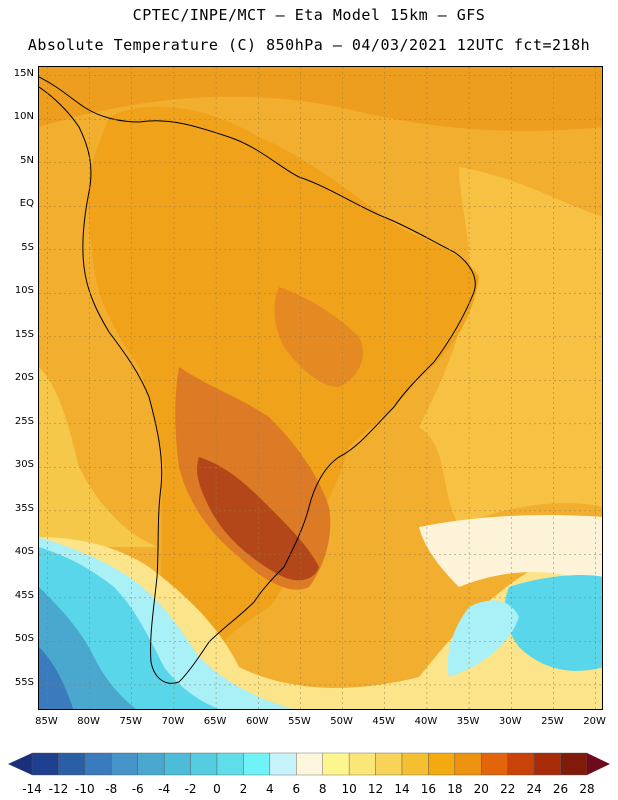 This screenshot has width=618, height=800. I want to click on lon-tick-label: 55W, so click(299, 721).